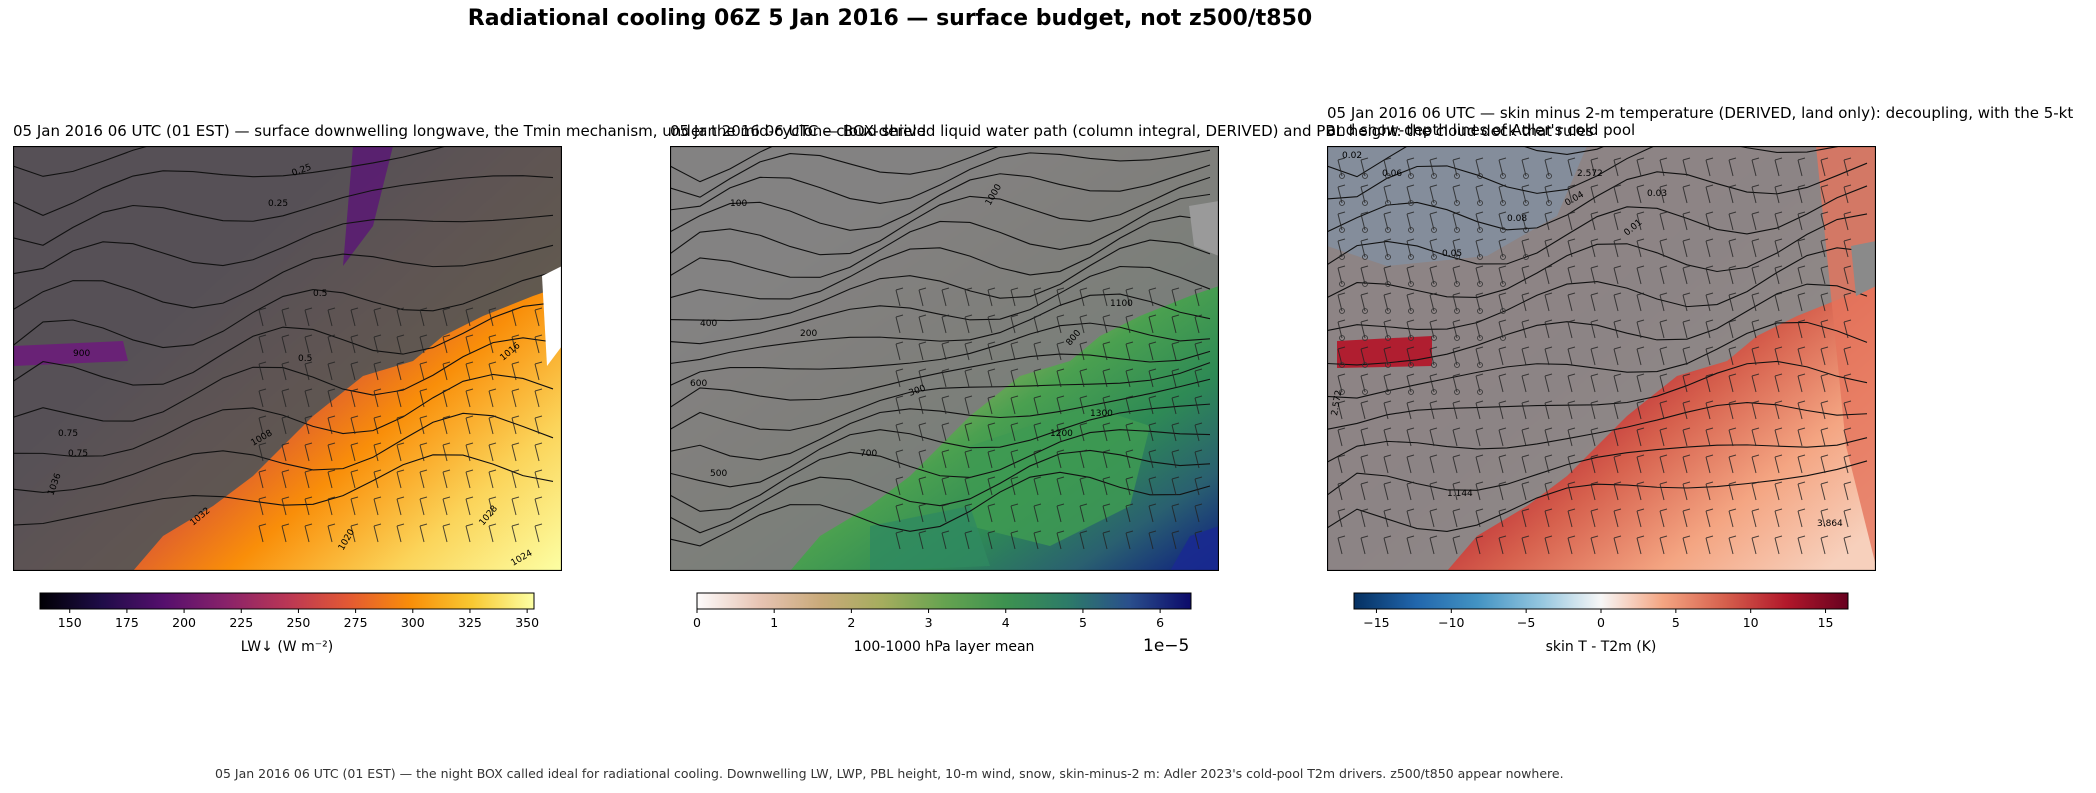 This screenshot has height=793, width=2096. Describe the element at coordinates (1101, 414) in the screenshot. I see `contour-label: 1300` at that location.